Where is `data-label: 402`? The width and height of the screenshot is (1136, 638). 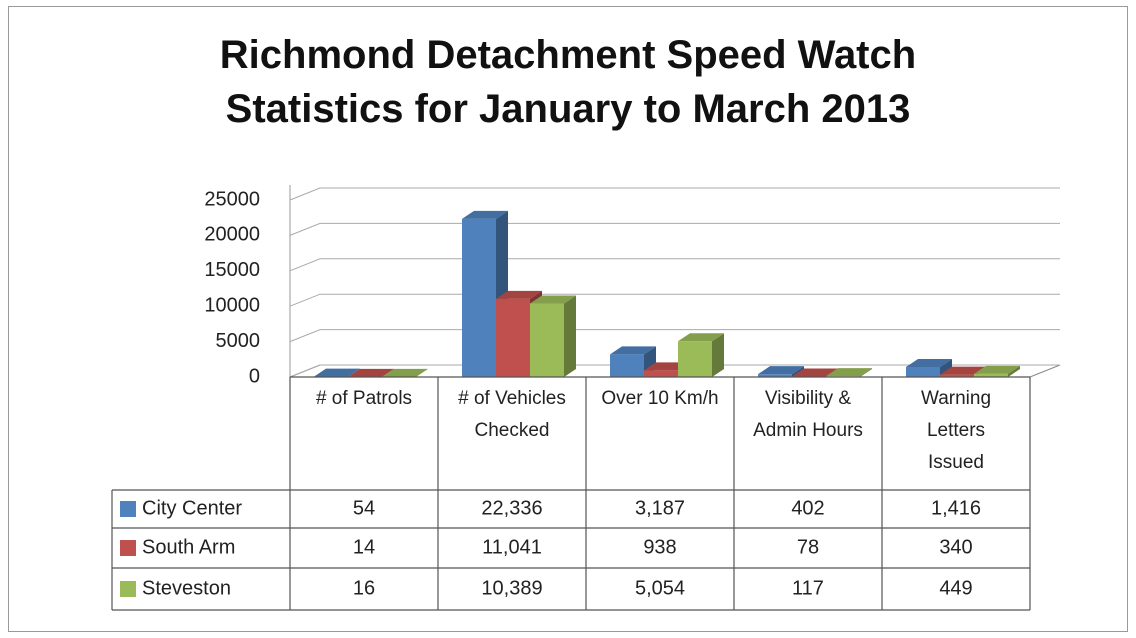 data-label: 402 is located at coordinates (807, 508).